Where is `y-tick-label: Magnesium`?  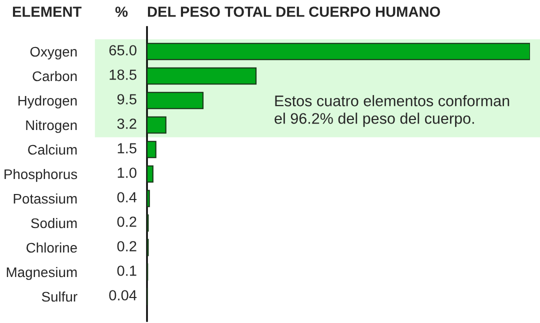
y-tick-label: Magnesium is located at coordinates (41, 273).